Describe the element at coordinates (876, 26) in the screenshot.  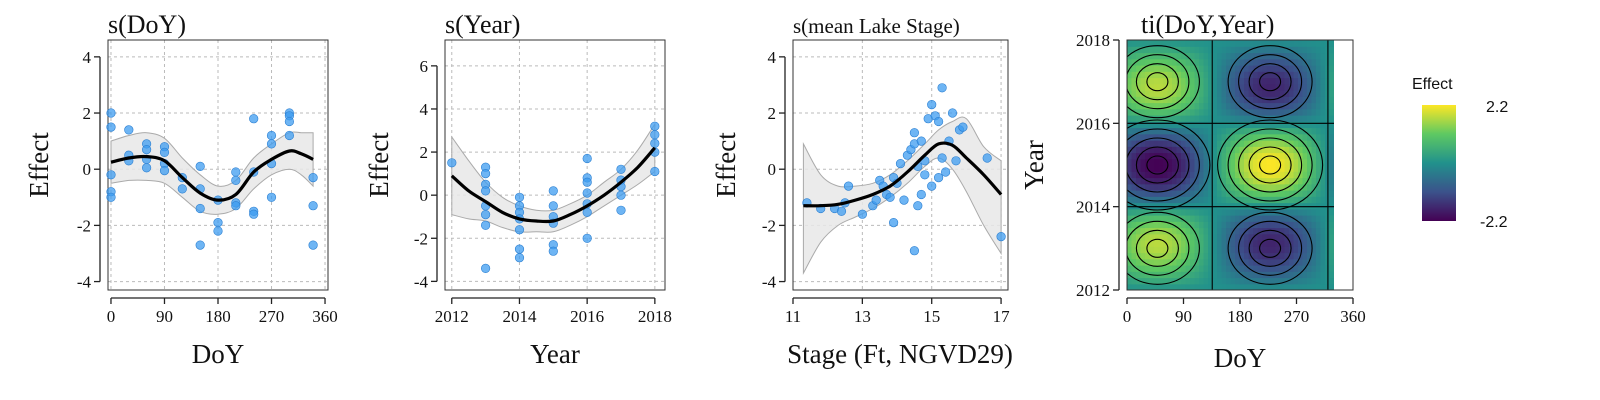
I see `panel-title: s(mean Lake Stage)` at that location.